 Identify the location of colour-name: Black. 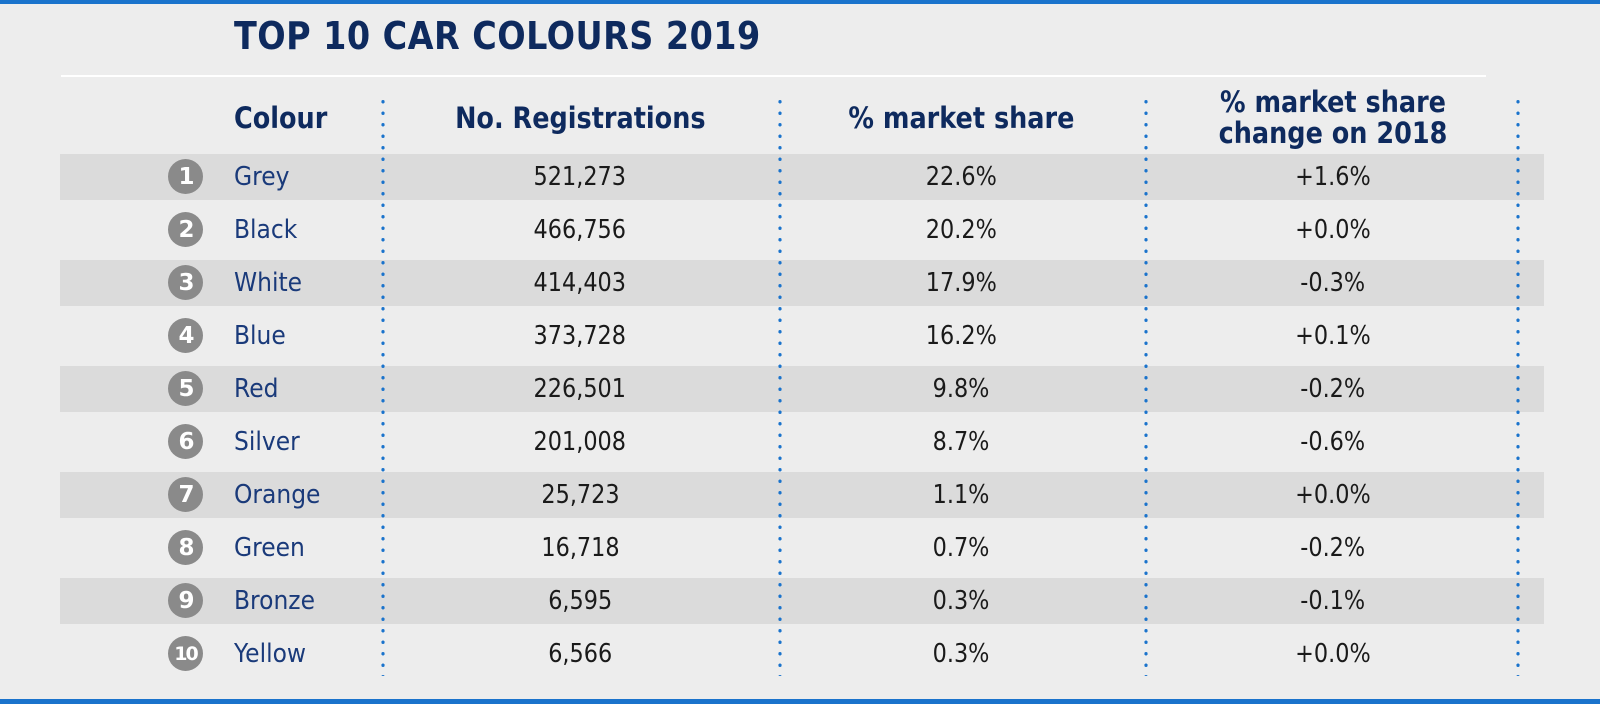
(266, 230).